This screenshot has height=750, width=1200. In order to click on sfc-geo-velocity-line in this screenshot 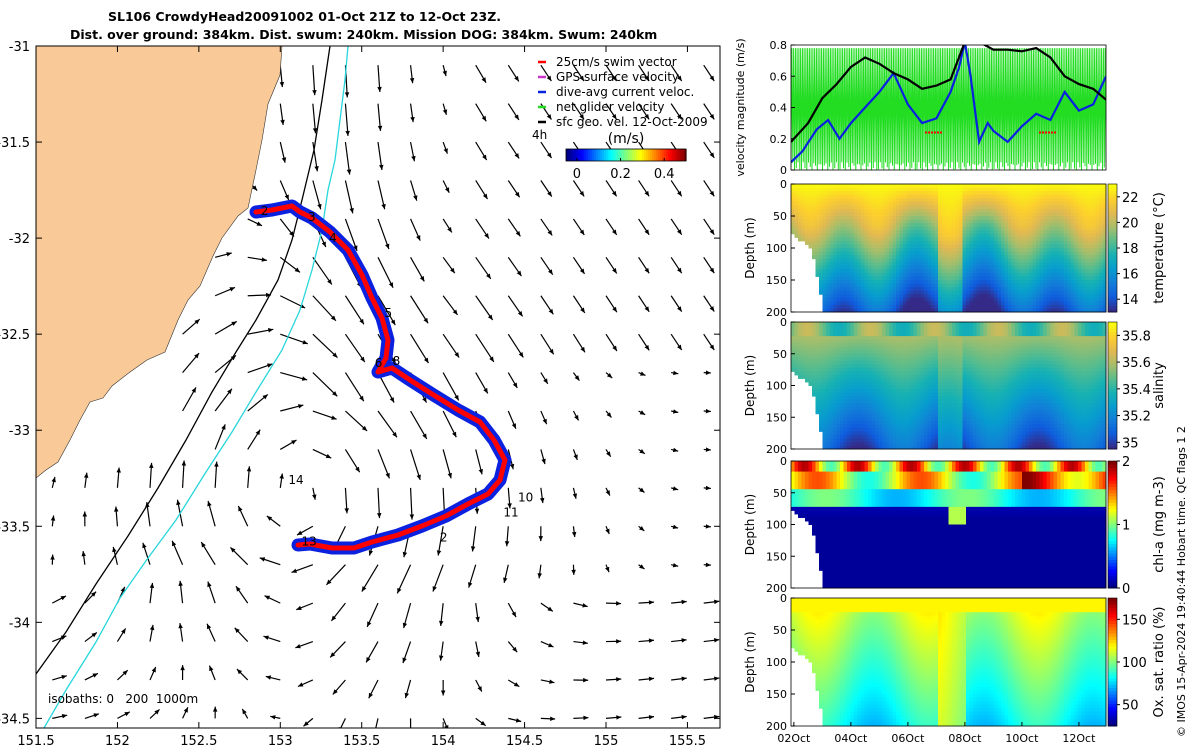, I will do `click(948, 94)`.